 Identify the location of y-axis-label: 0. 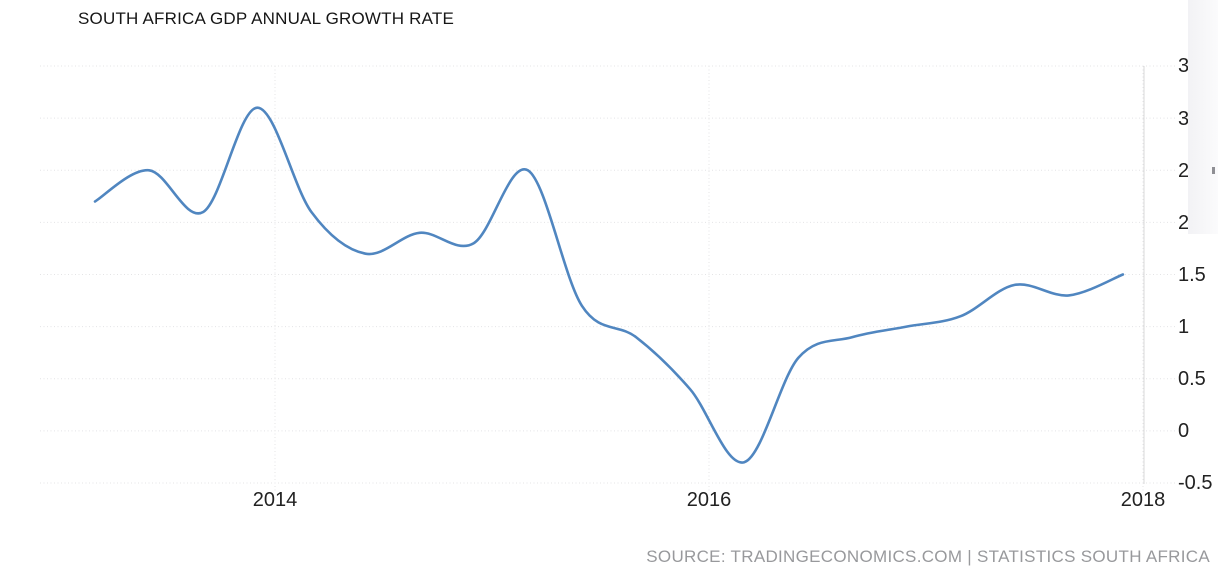
(1184, 431).